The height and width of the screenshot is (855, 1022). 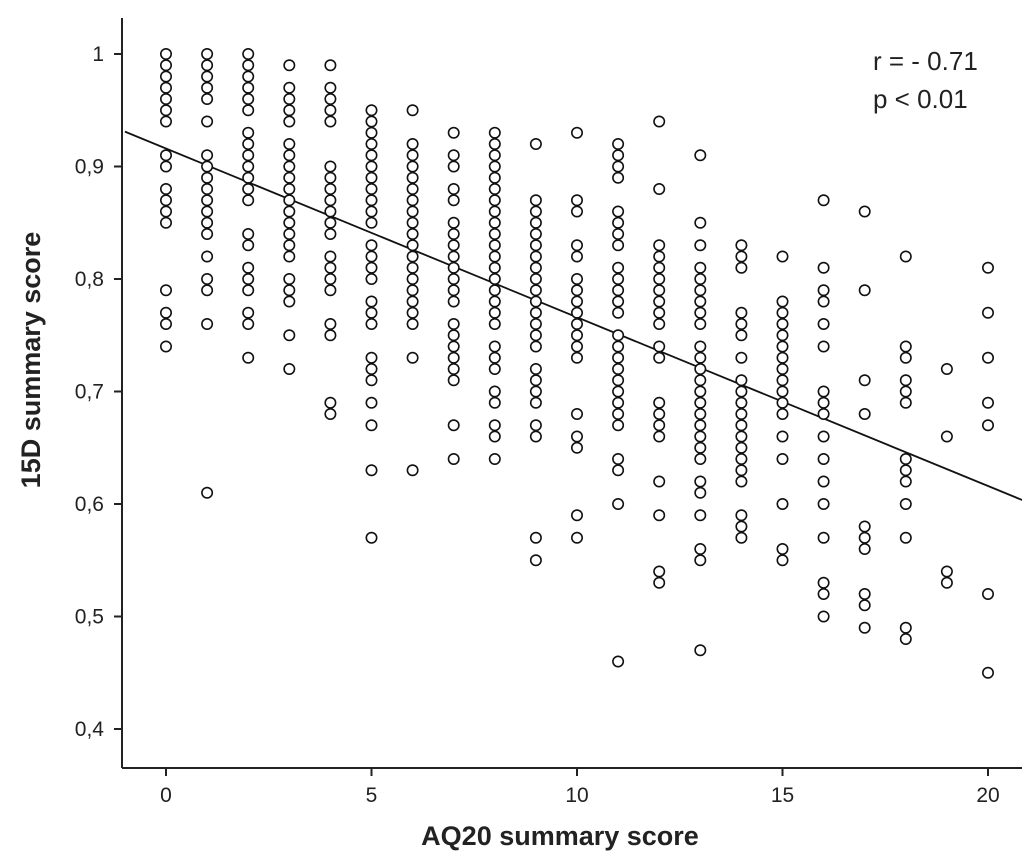 I want to click on x-tick-label: 5, so click(x=372, y=795).